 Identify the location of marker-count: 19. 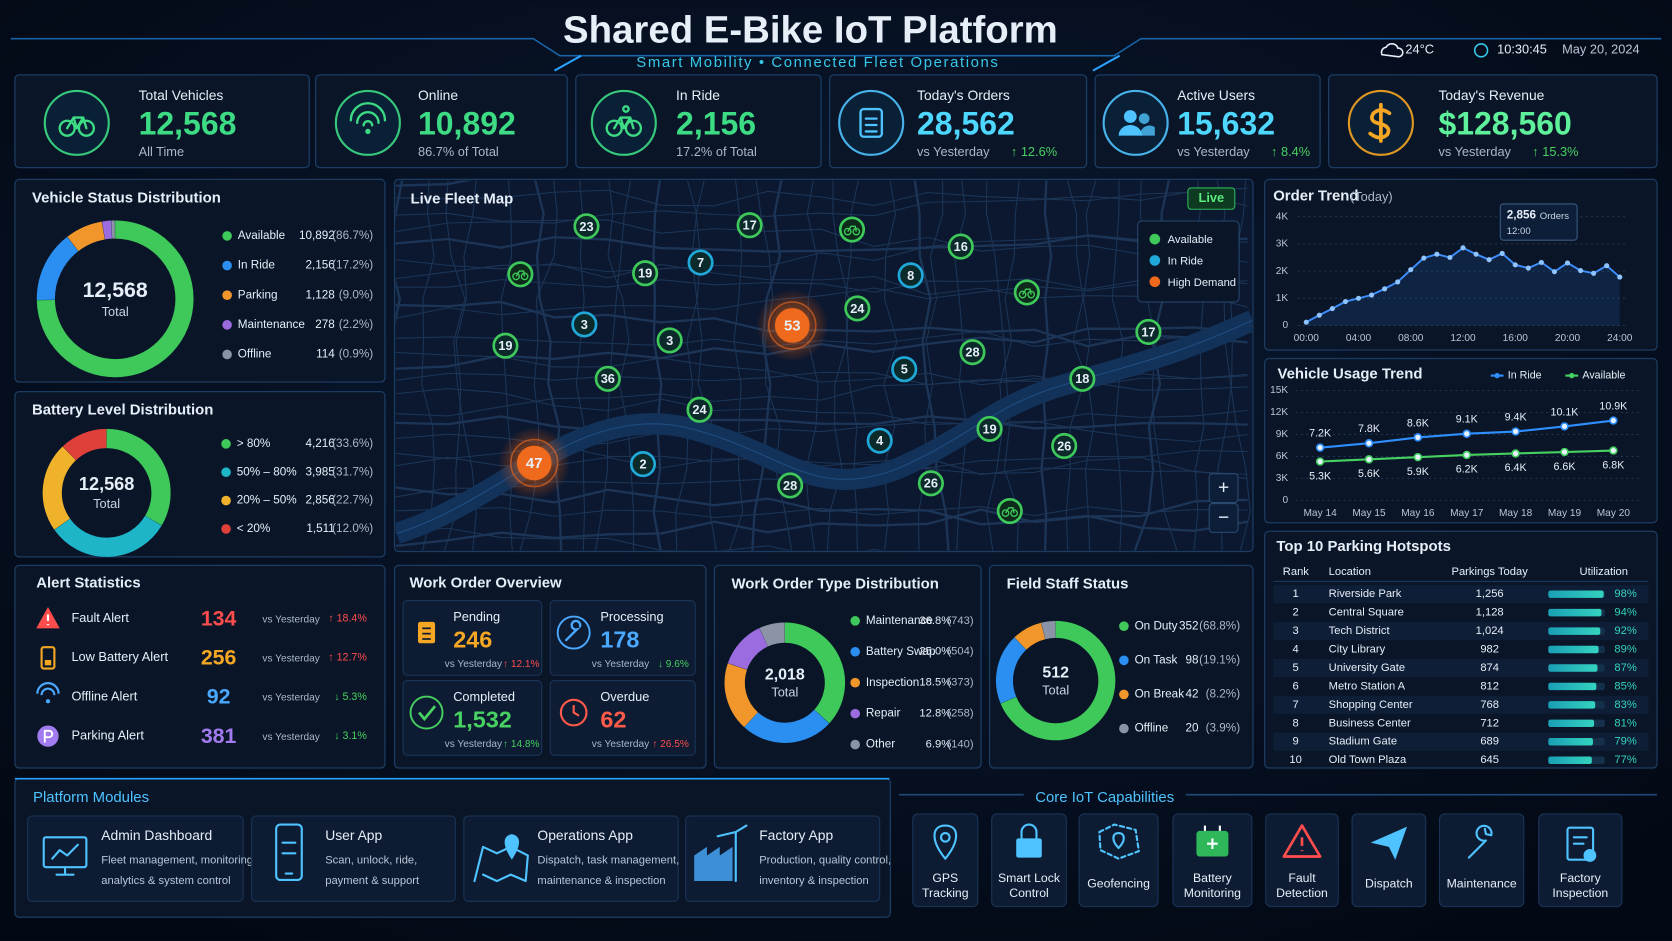
(989, 428).